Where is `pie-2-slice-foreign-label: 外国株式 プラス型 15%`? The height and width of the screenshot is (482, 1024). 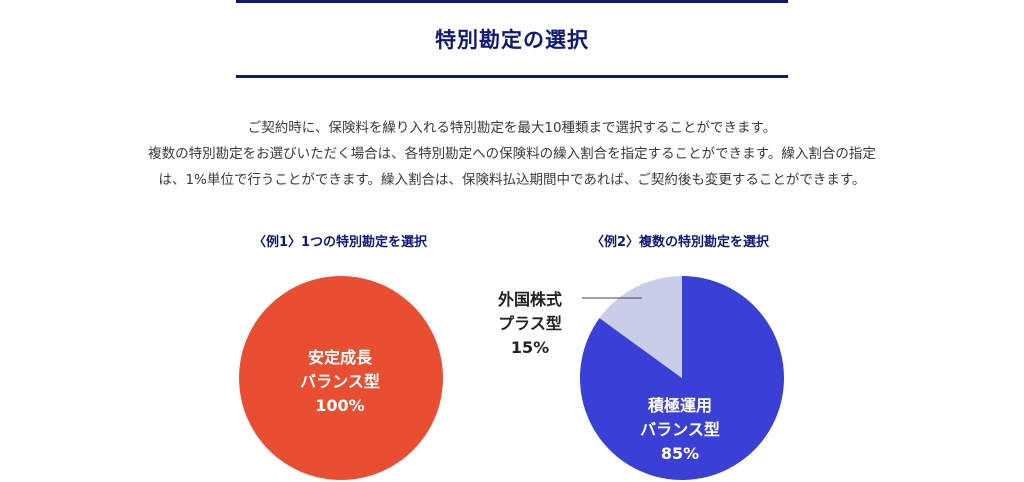
pie-2-slice-foreign-label: 外国株式 プラス型 15% is located at coordinates (530, 324).